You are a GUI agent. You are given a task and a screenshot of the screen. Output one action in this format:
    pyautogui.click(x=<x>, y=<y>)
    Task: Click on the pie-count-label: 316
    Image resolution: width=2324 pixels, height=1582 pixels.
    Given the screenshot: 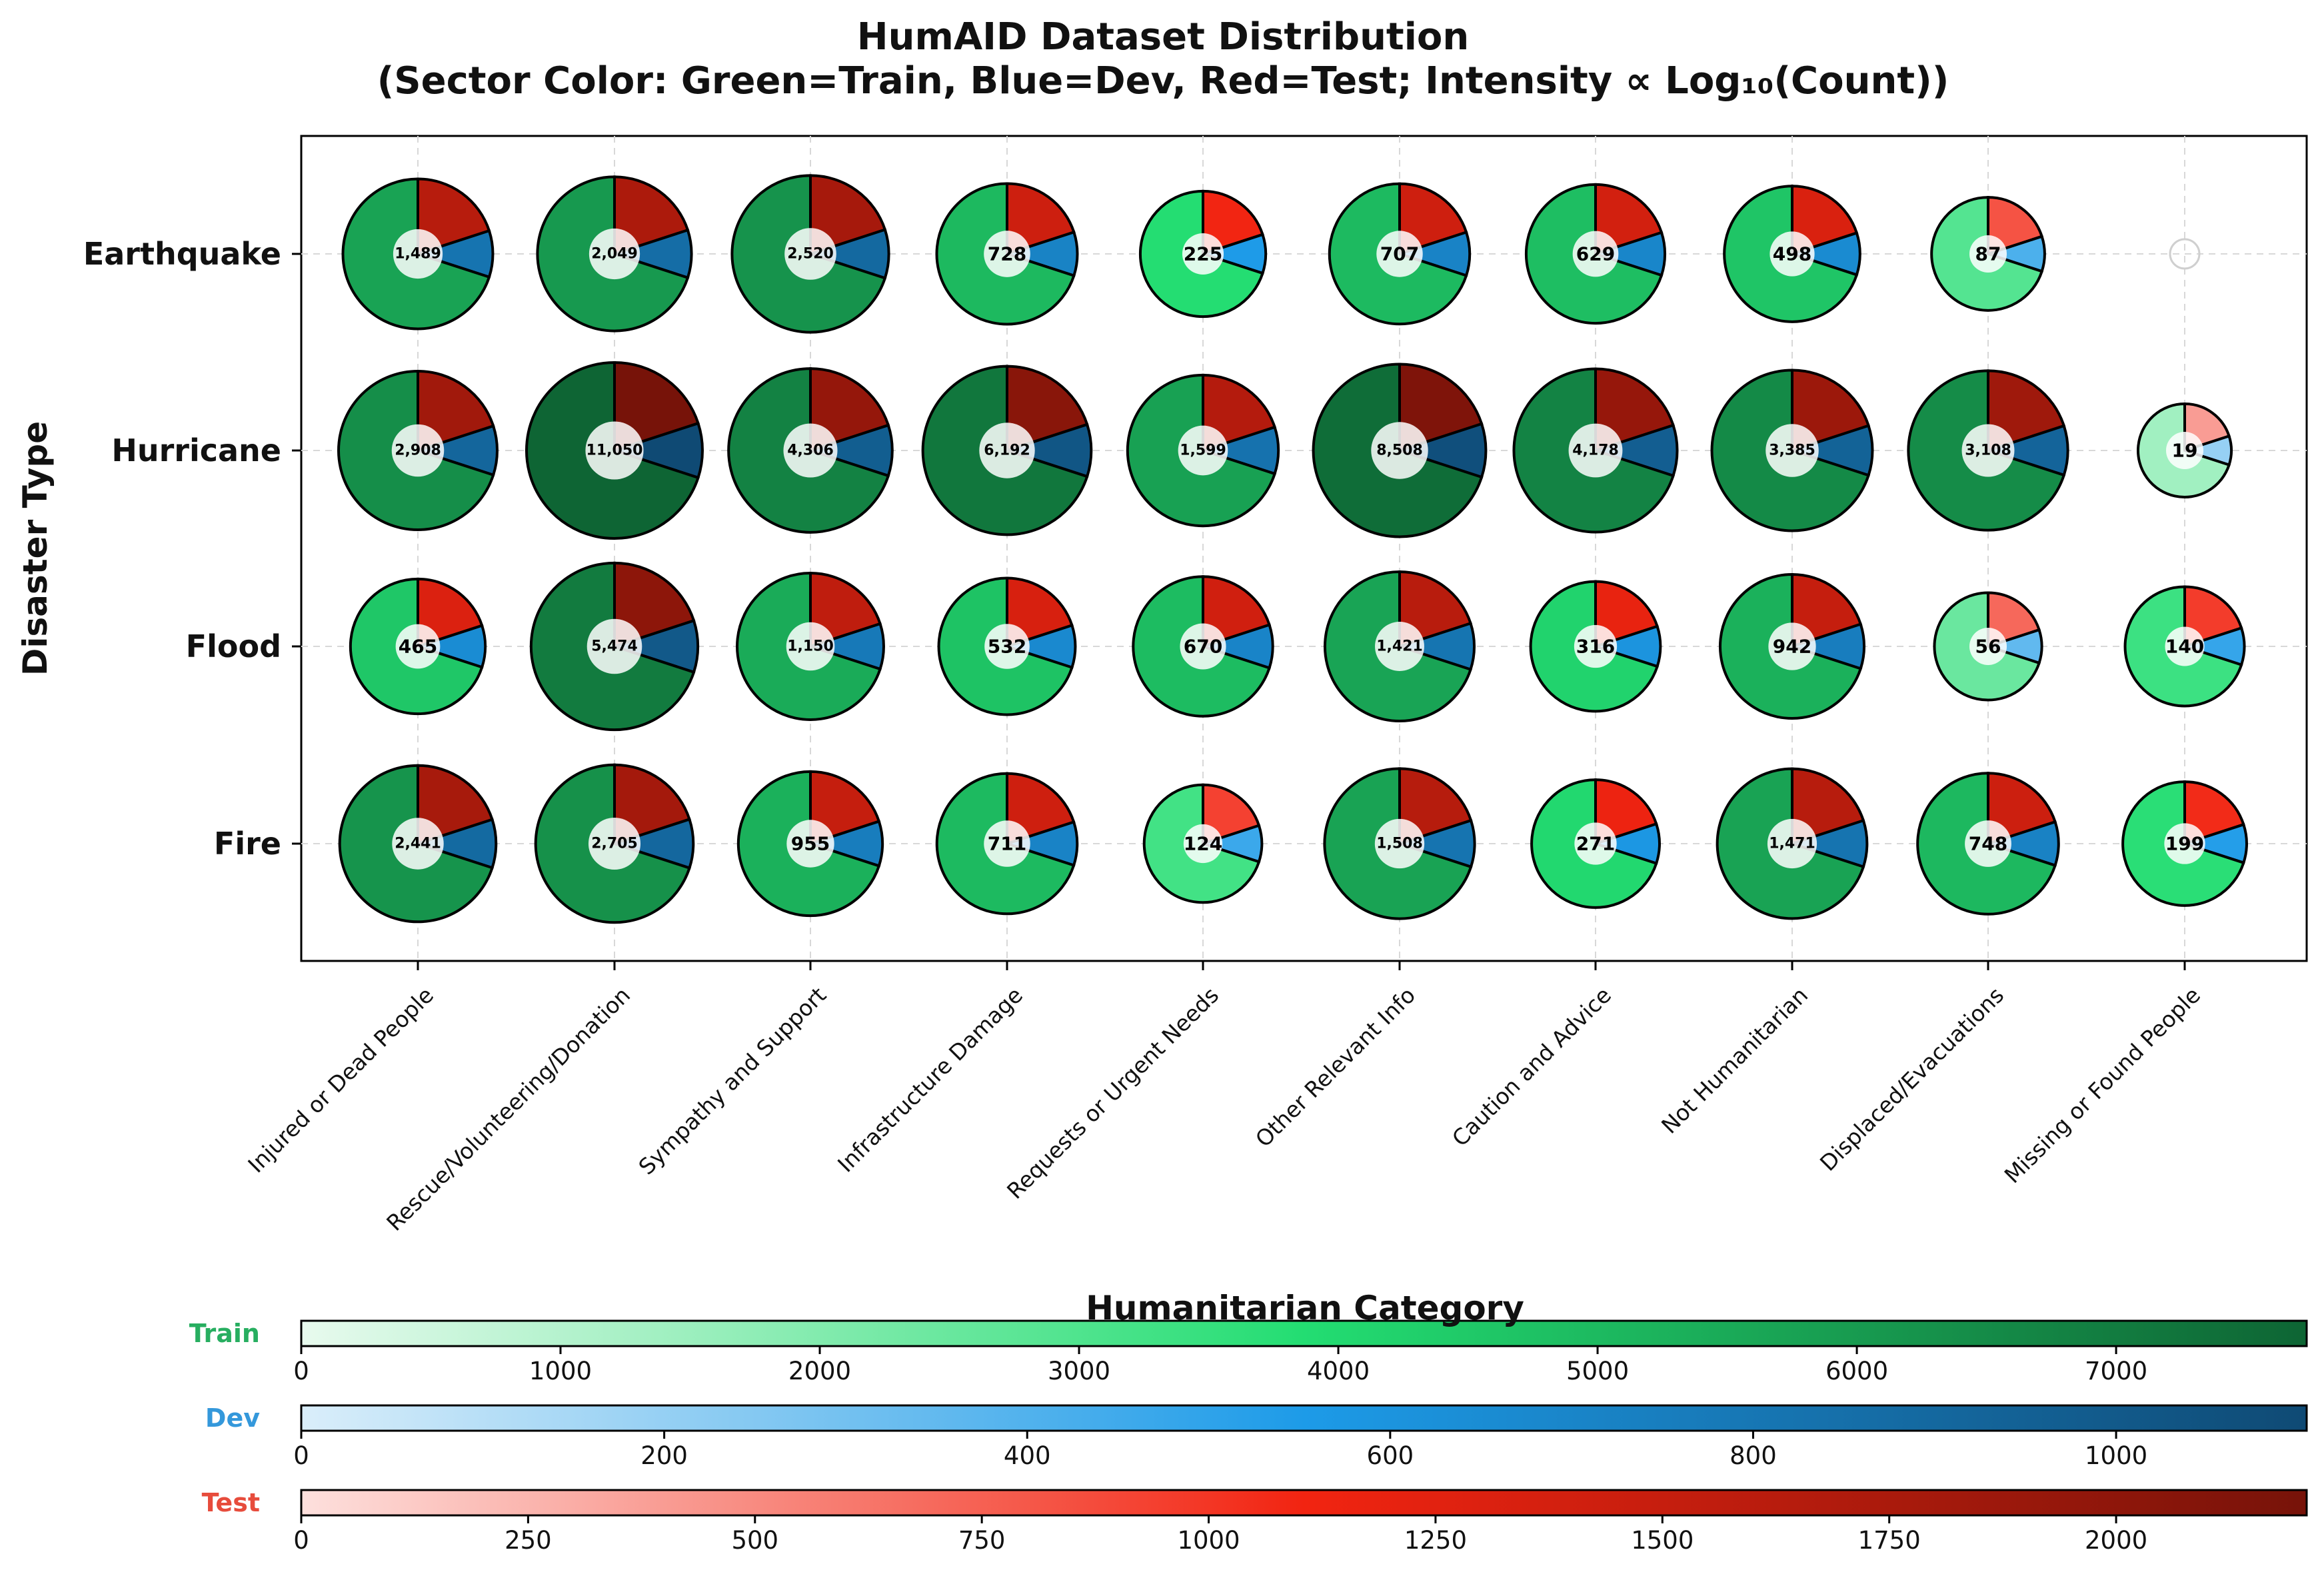 What is the action you would take?
    pyautogui.click(x=1595, y=647)
    